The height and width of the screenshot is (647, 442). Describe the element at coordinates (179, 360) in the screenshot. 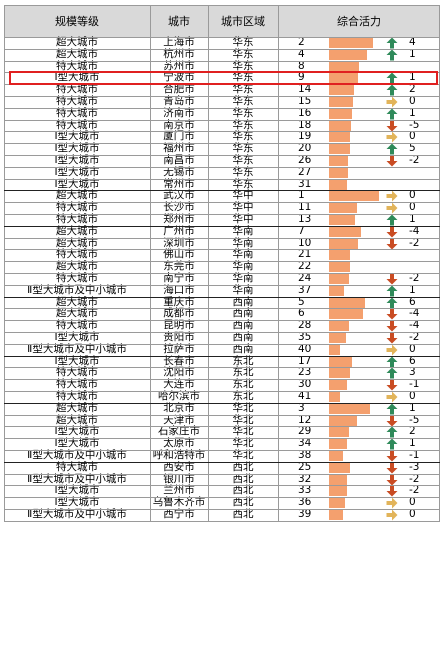

I see `city-cell: 长春市` at that location.